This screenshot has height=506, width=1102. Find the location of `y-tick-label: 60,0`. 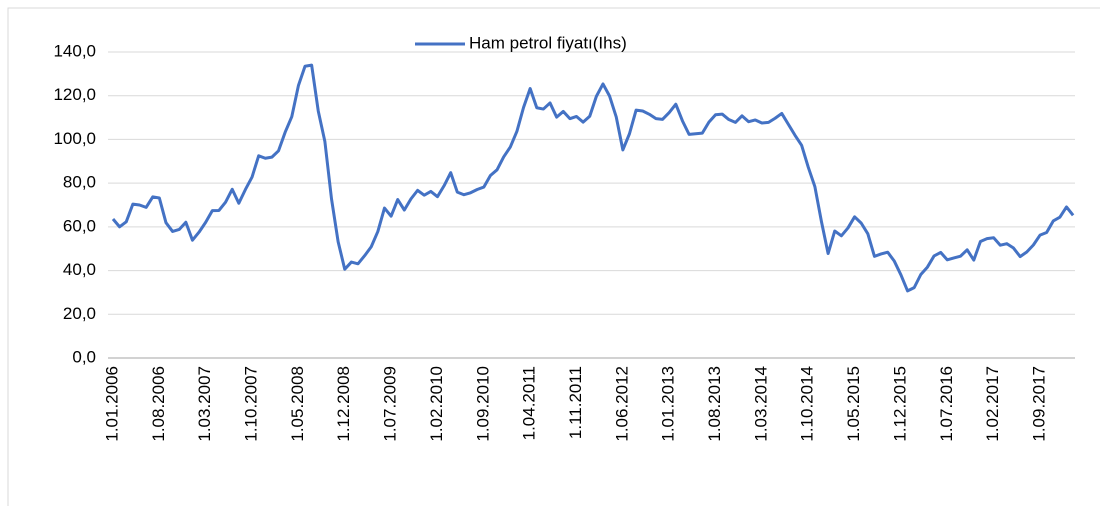

y-tick-label: 60,0 is located at coordinates (79, 225).